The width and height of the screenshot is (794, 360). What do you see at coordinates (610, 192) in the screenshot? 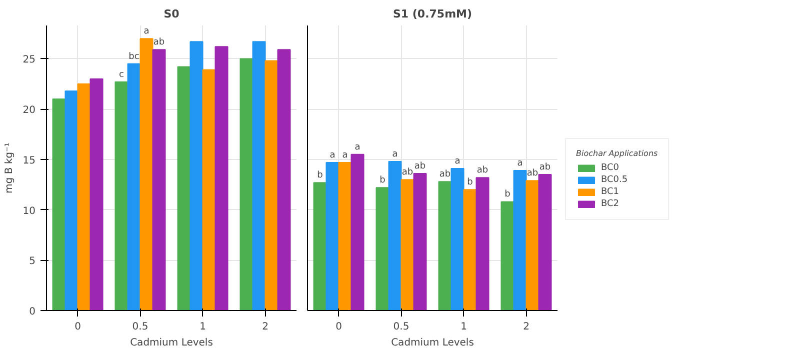
I see `legend-label: BC1` at bounding box center [610, 192].